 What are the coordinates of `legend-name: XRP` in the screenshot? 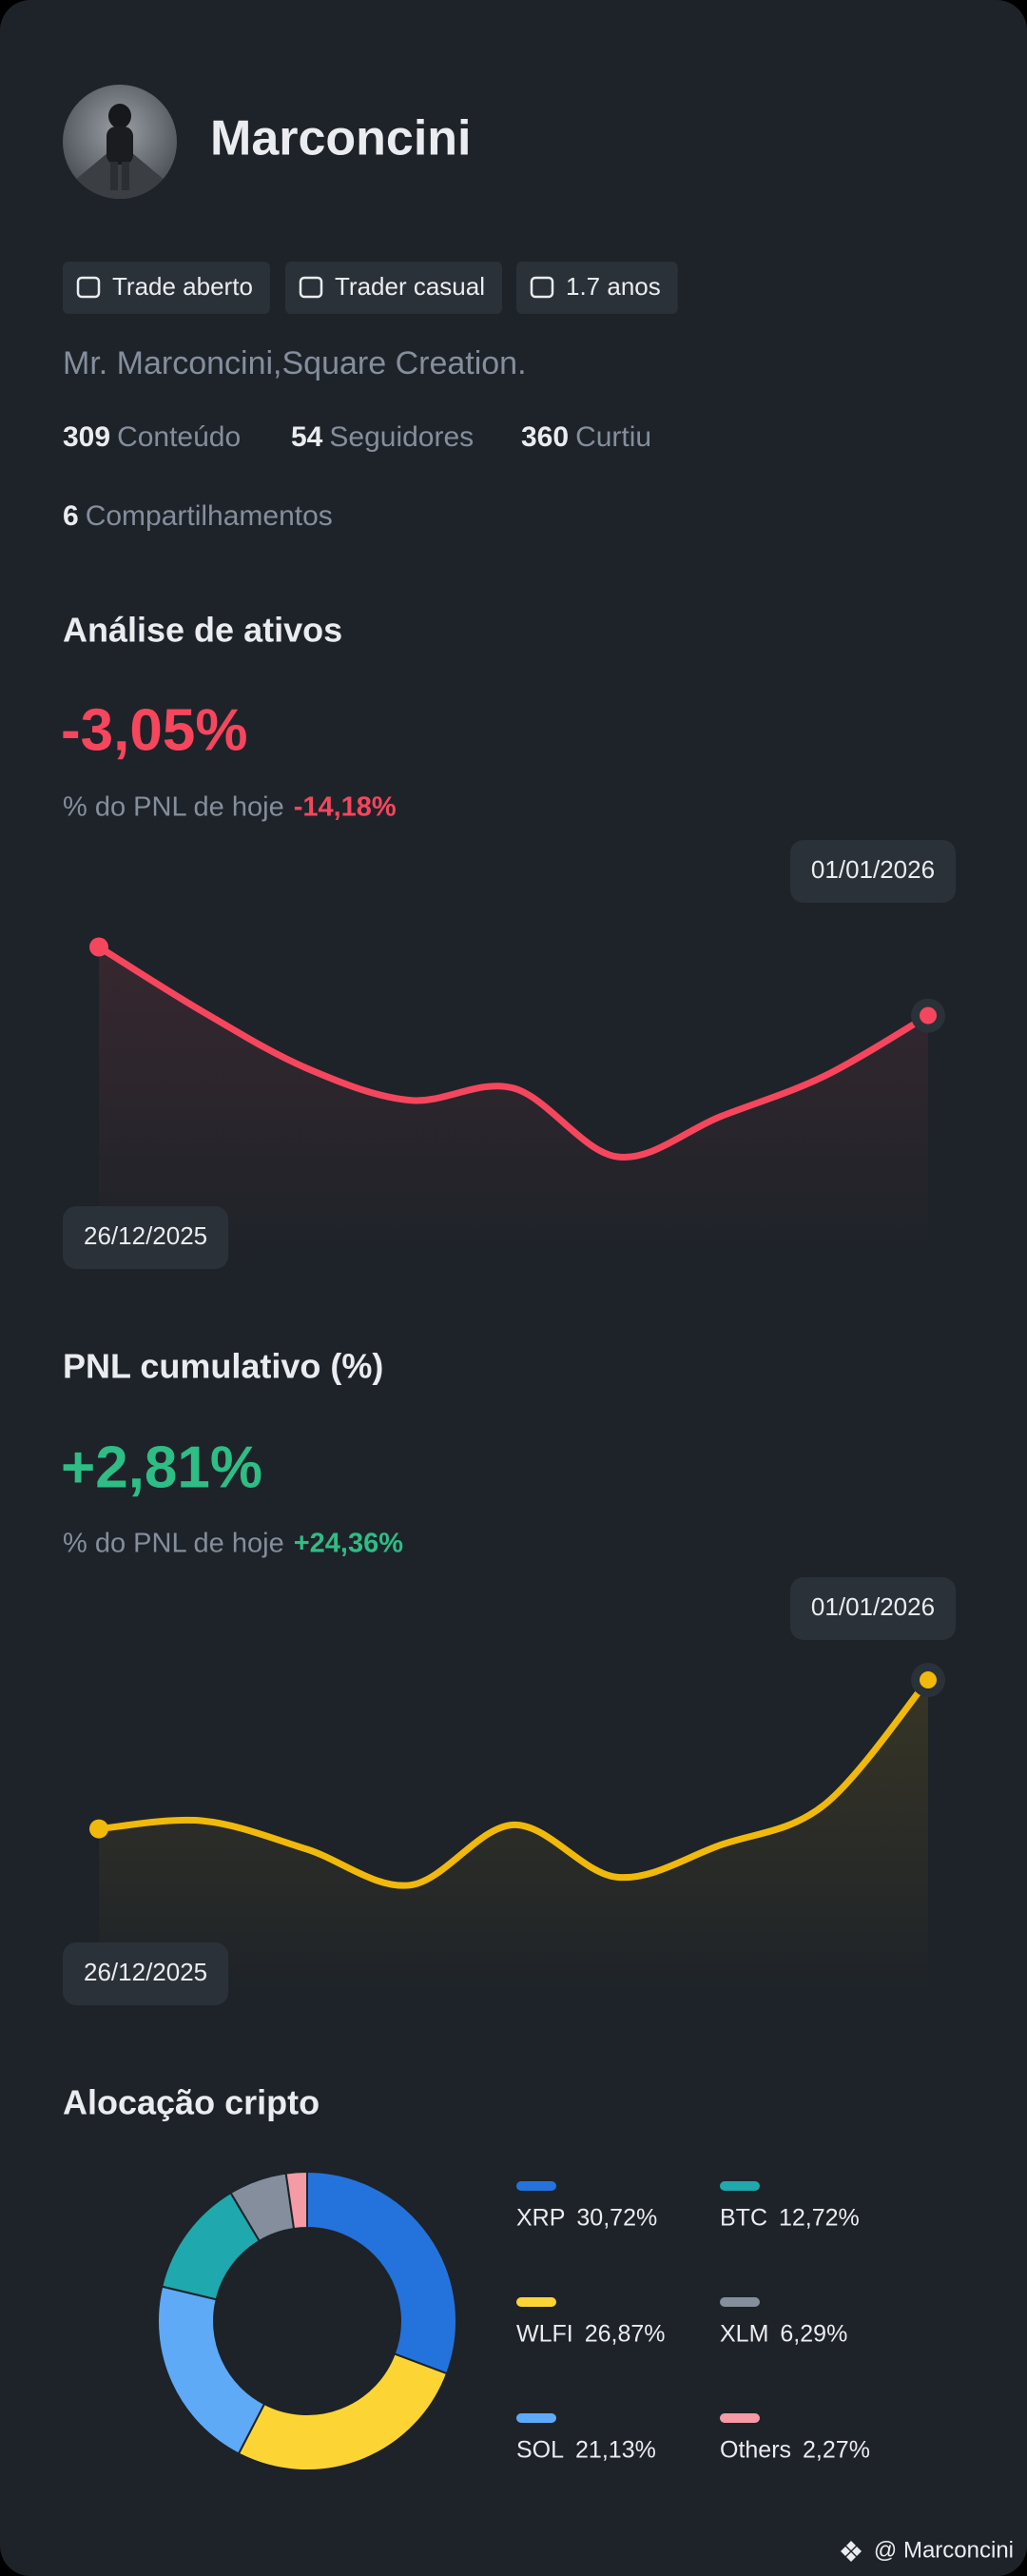 It's located at (540, 2219).